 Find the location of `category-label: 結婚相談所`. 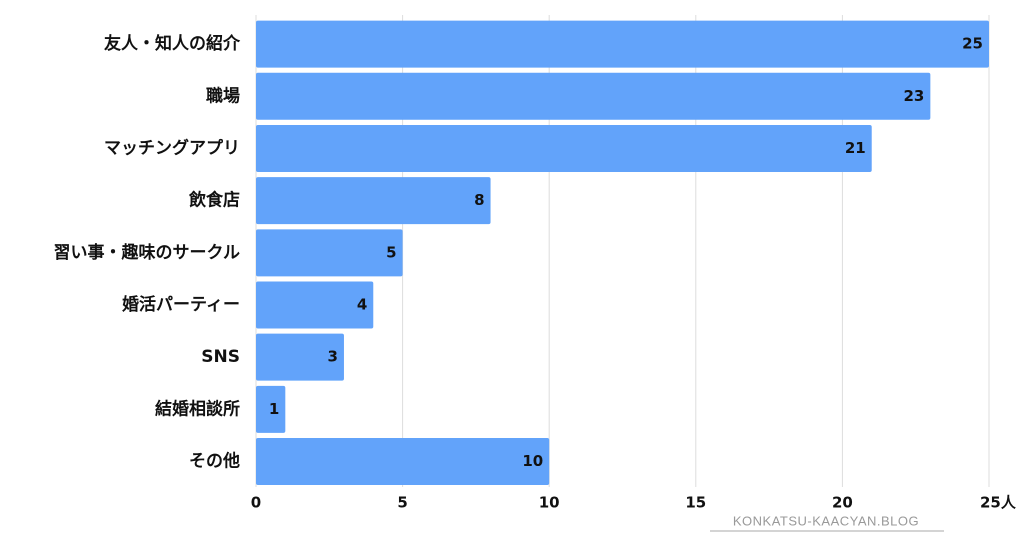

category-label: 結婚相談所 is located at coordinates (197, 408).